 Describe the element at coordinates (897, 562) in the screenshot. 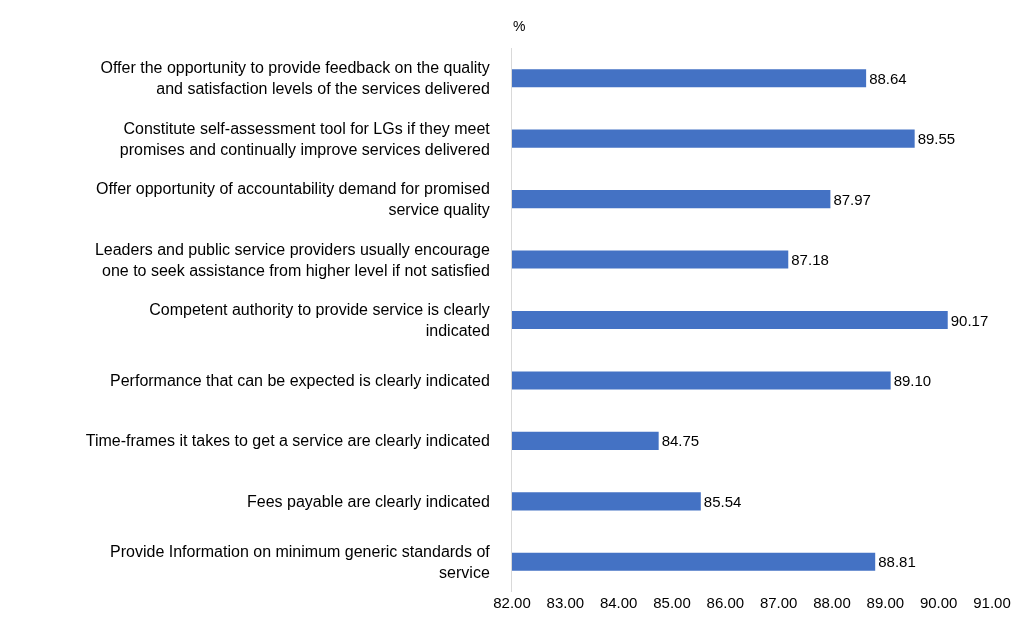

I see `data-label: 88.81` at that location.